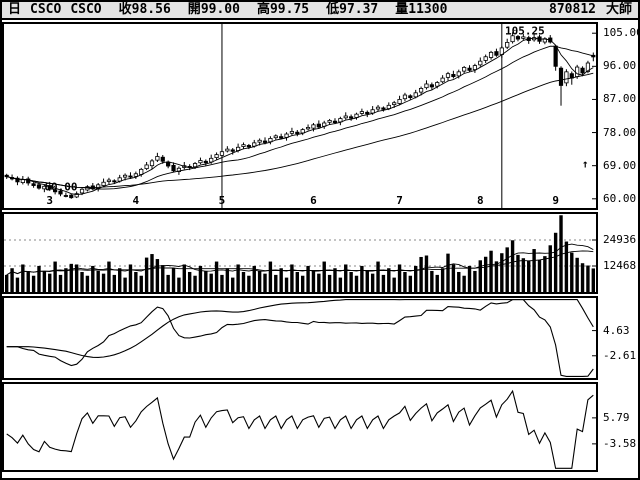 The height and width of the screenshot is (480, 640). Describe the element at coordinates (359, 9) in the screenshot. I see `quote-low-value: 97.37` at that location.